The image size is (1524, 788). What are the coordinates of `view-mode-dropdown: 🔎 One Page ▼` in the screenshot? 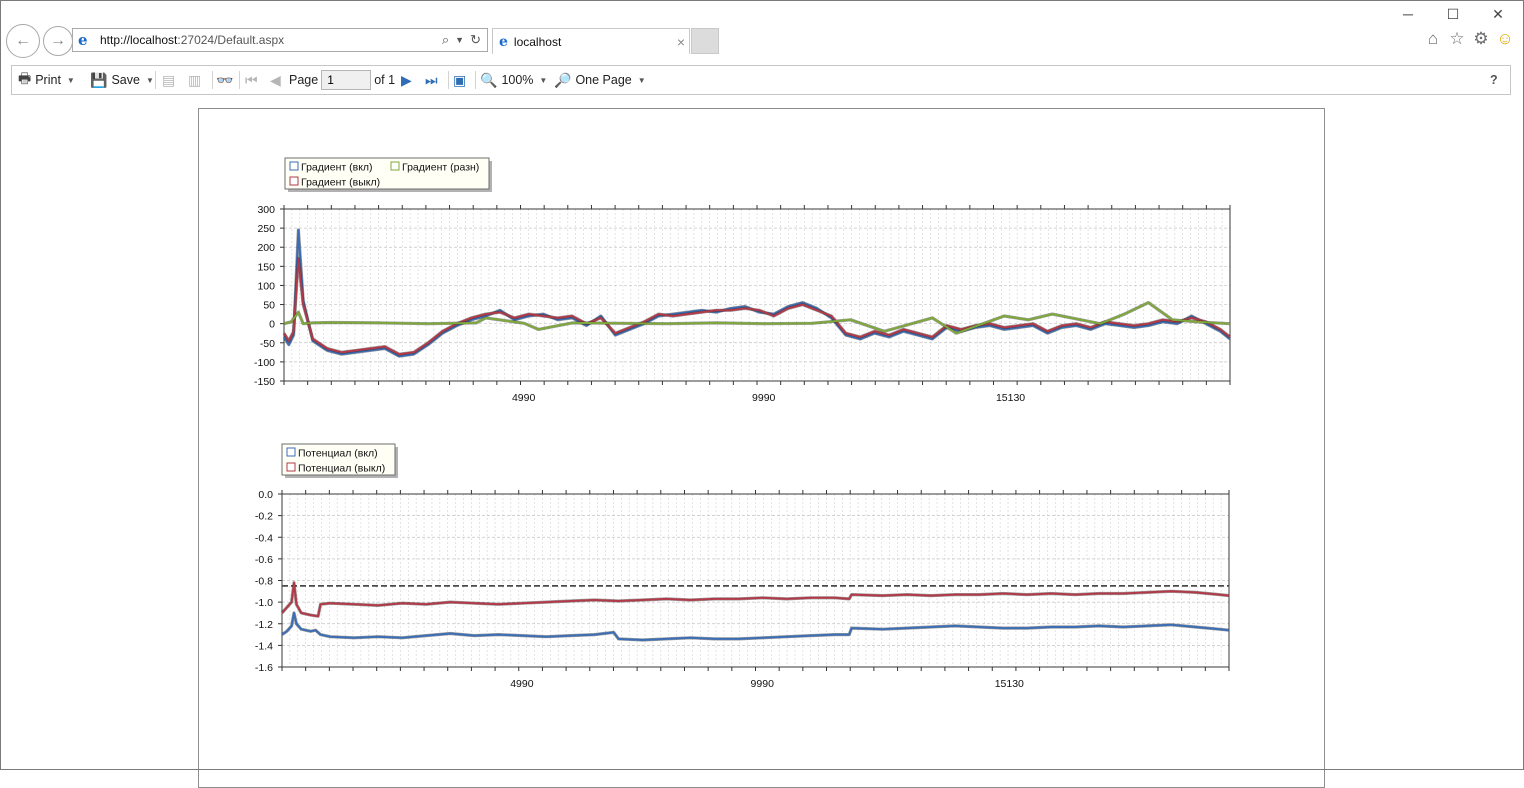 It's located at (600, 80).